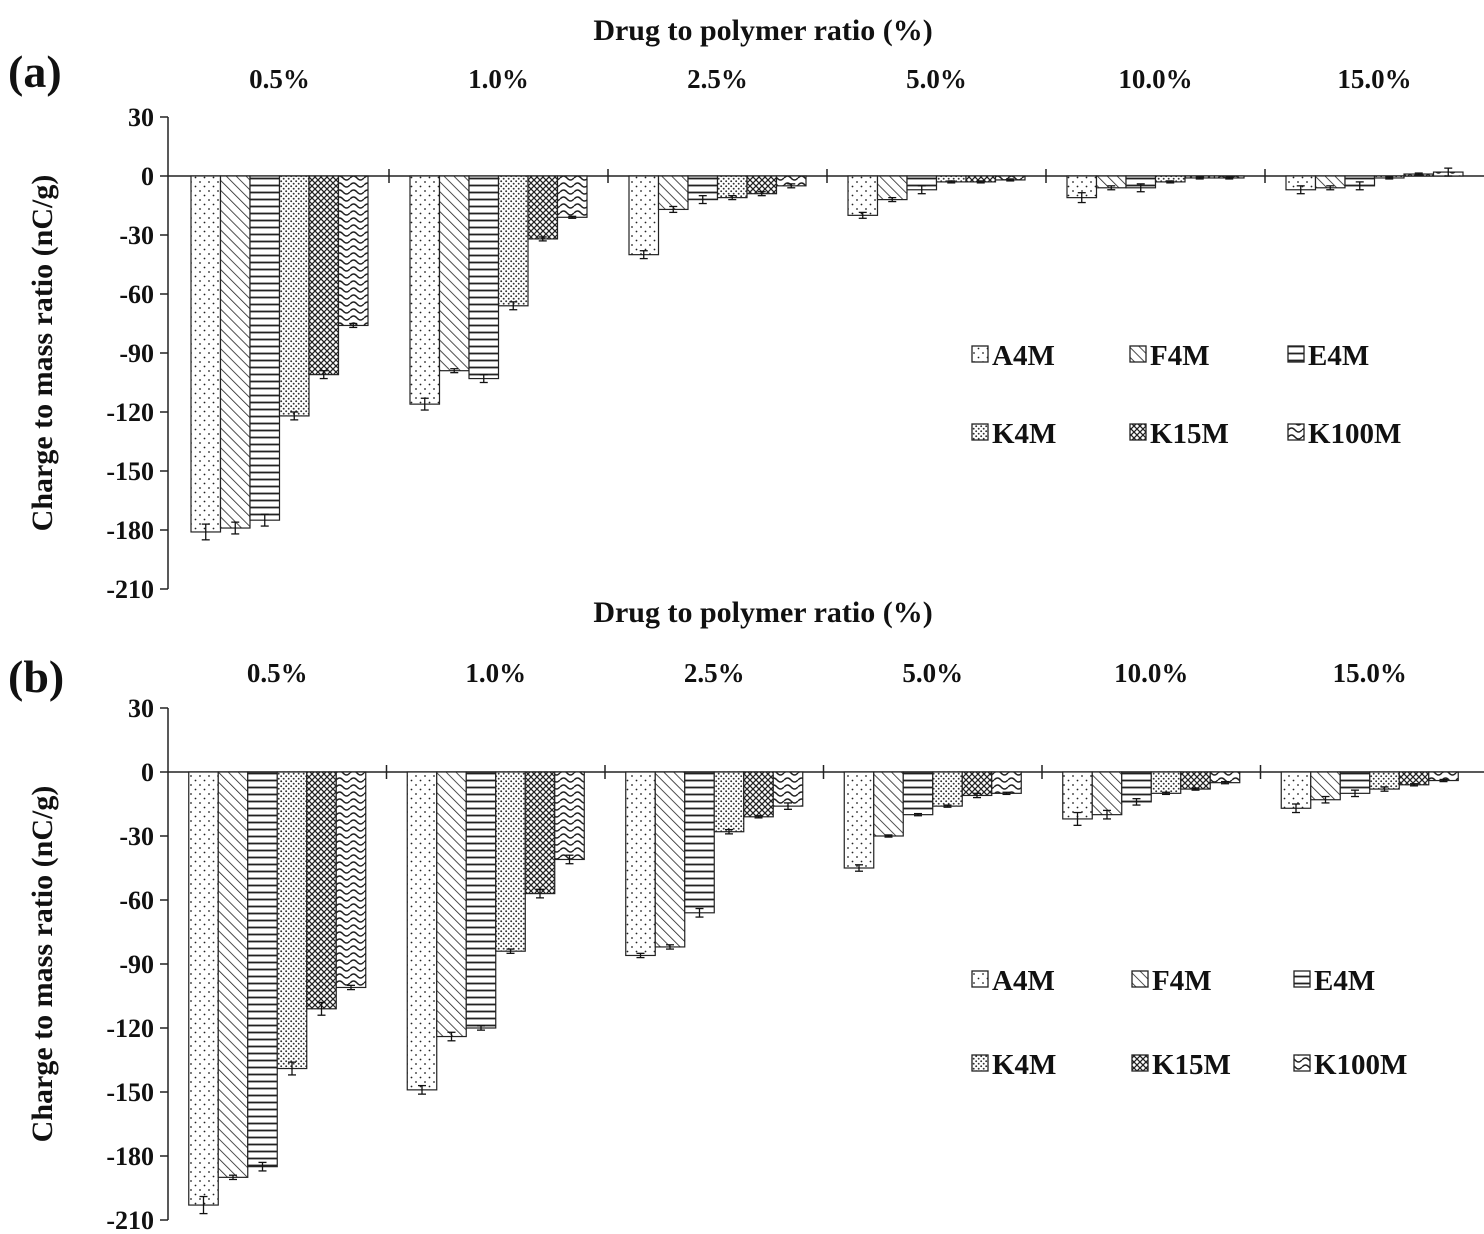 Image resolution: width=1484 pixels, height=1234 pixels. What do you see at coordinates (36, 676) in the screenshot?
I see `panel-label: (b)` at bounding box center [36, 676].